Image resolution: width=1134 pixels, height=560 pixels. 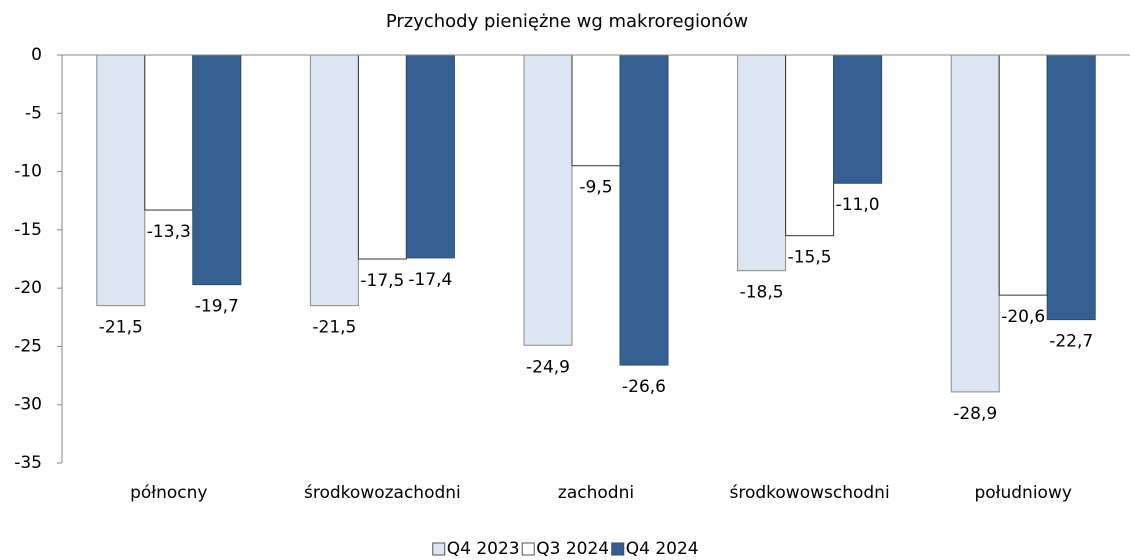 I want to click on x-tick-label: południowy, so click(x=1022, y=493).